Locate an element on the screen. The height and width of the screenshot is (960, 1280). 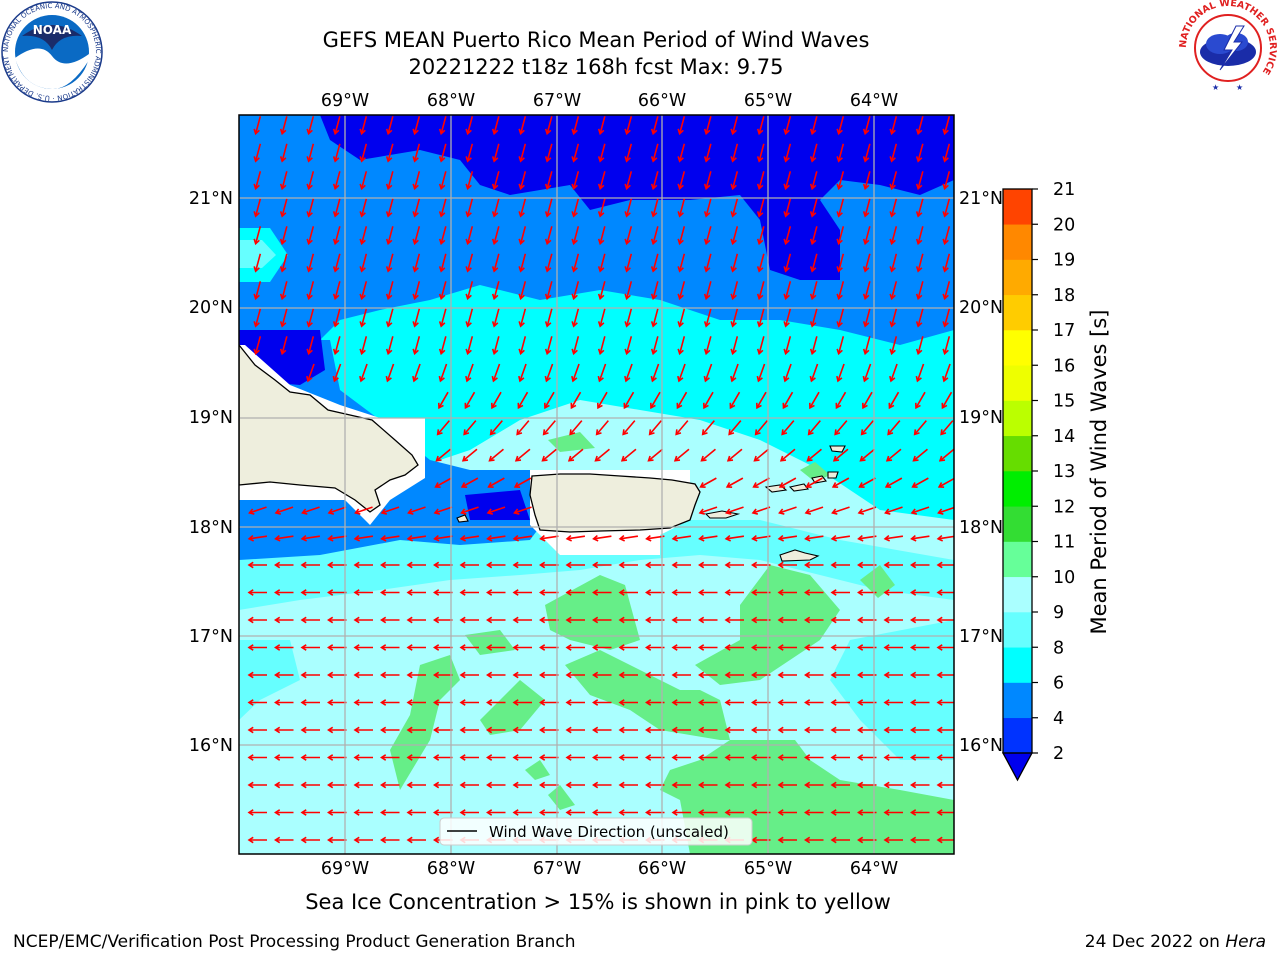
lon-label-top: 64°W is located at coordinates (874, 101).